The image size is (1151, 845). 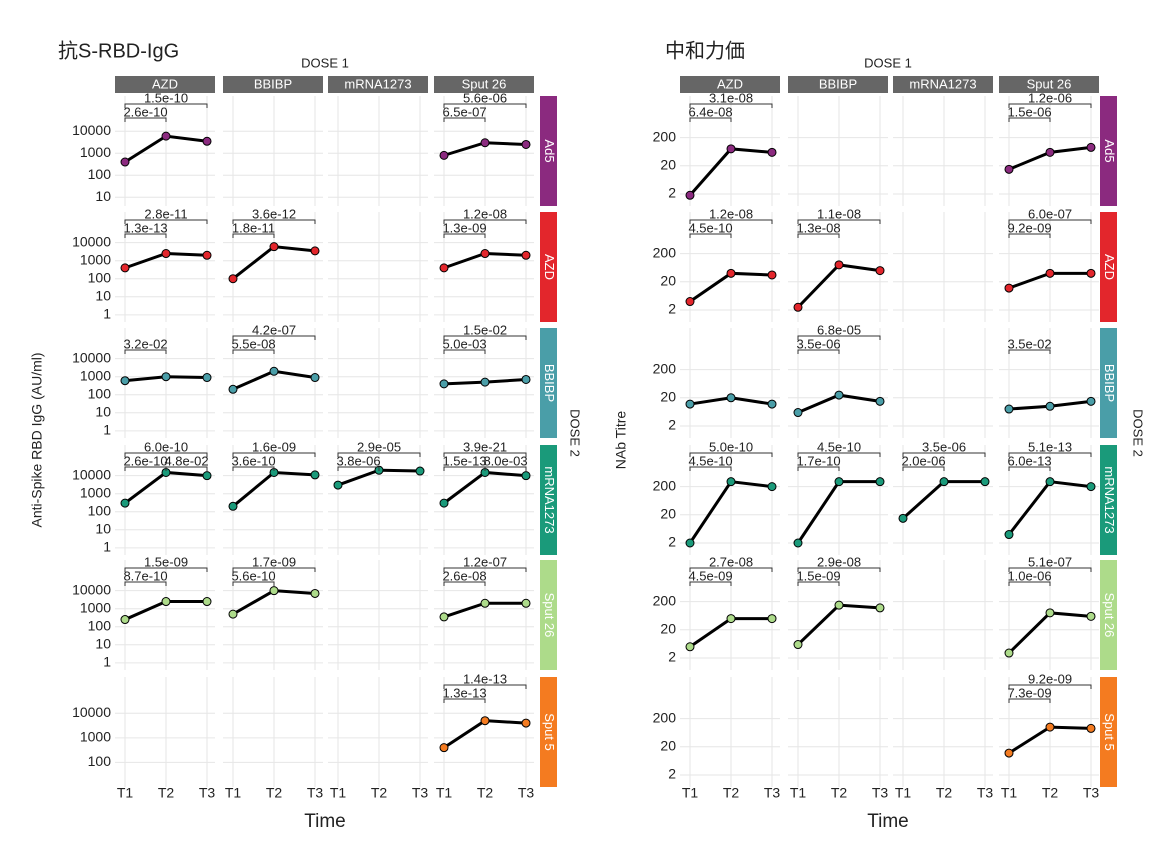 I want to click on p-value: 5.1e-13, so click(x=1050, y=446).